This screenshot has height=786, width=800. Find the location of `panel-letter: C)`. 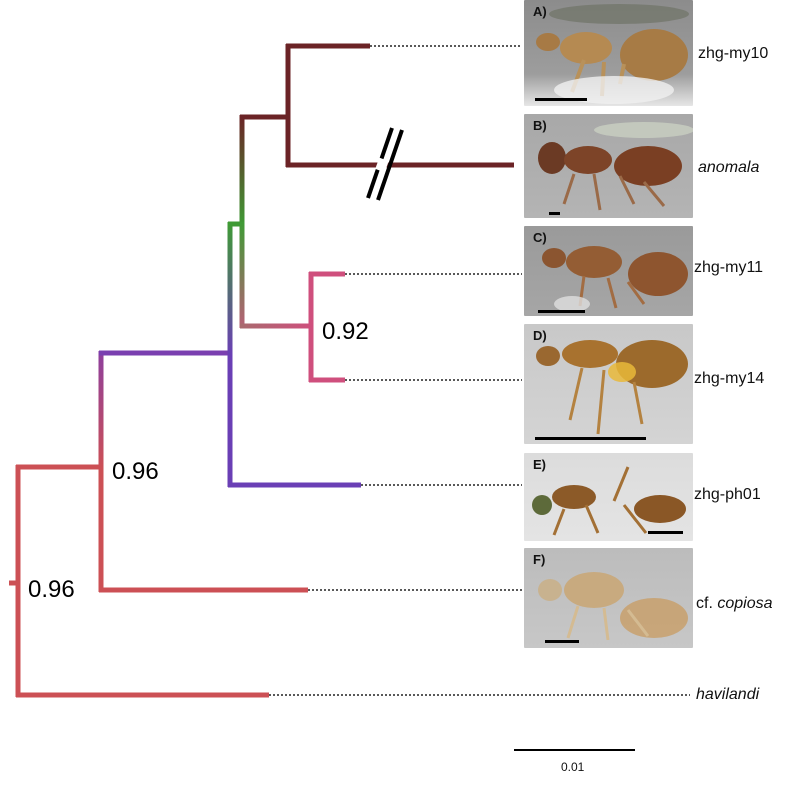

panel-letter: C) is located at coordinates (540, 237).